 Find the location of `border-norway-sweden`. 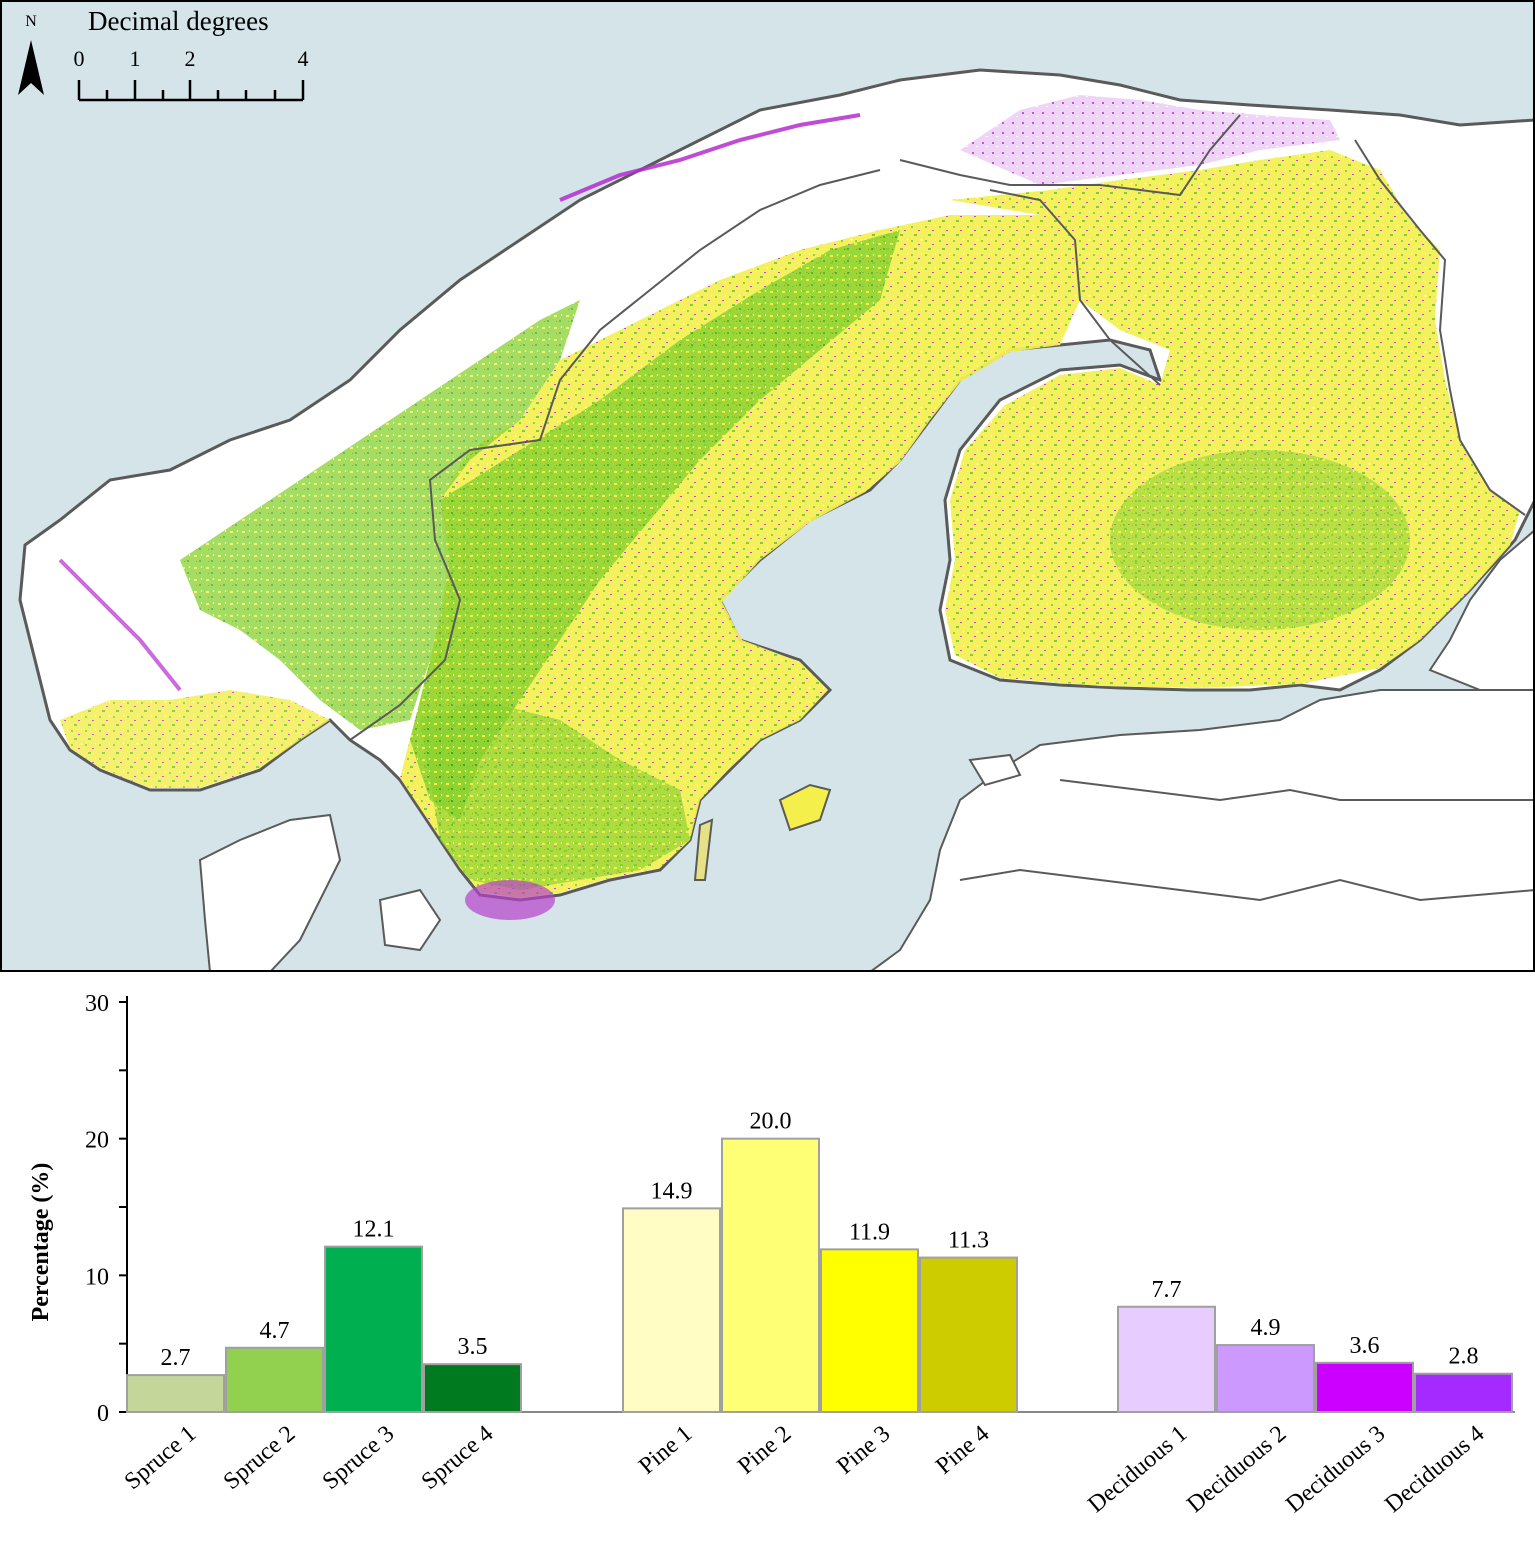

border-norway-sweden is located at coordinates (615, 455).